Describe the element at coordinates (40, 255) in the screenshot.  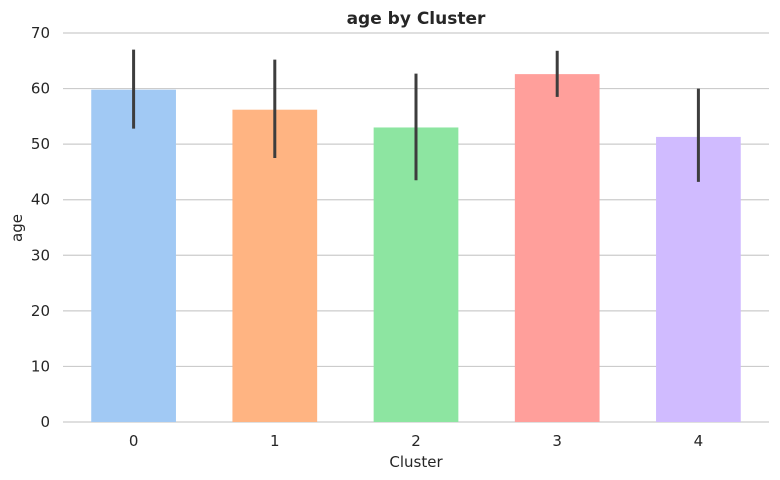
I see `y-tick-label-30: 30` at that location.